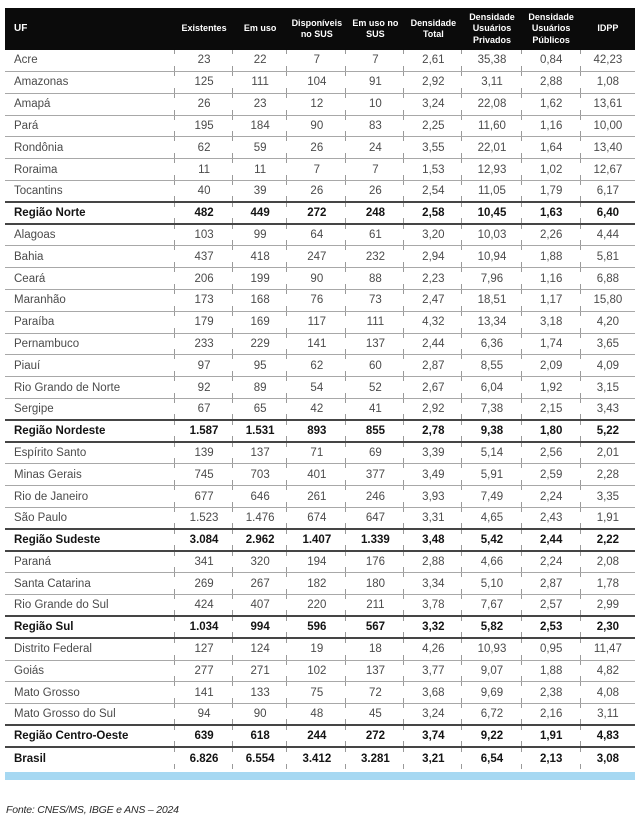 The width and height of the screenshot is (640, 827). What do you see at coordinates (607, 235) in the screenshot?
I see `value-cell: 4,44` at bounding box center [607, 235].